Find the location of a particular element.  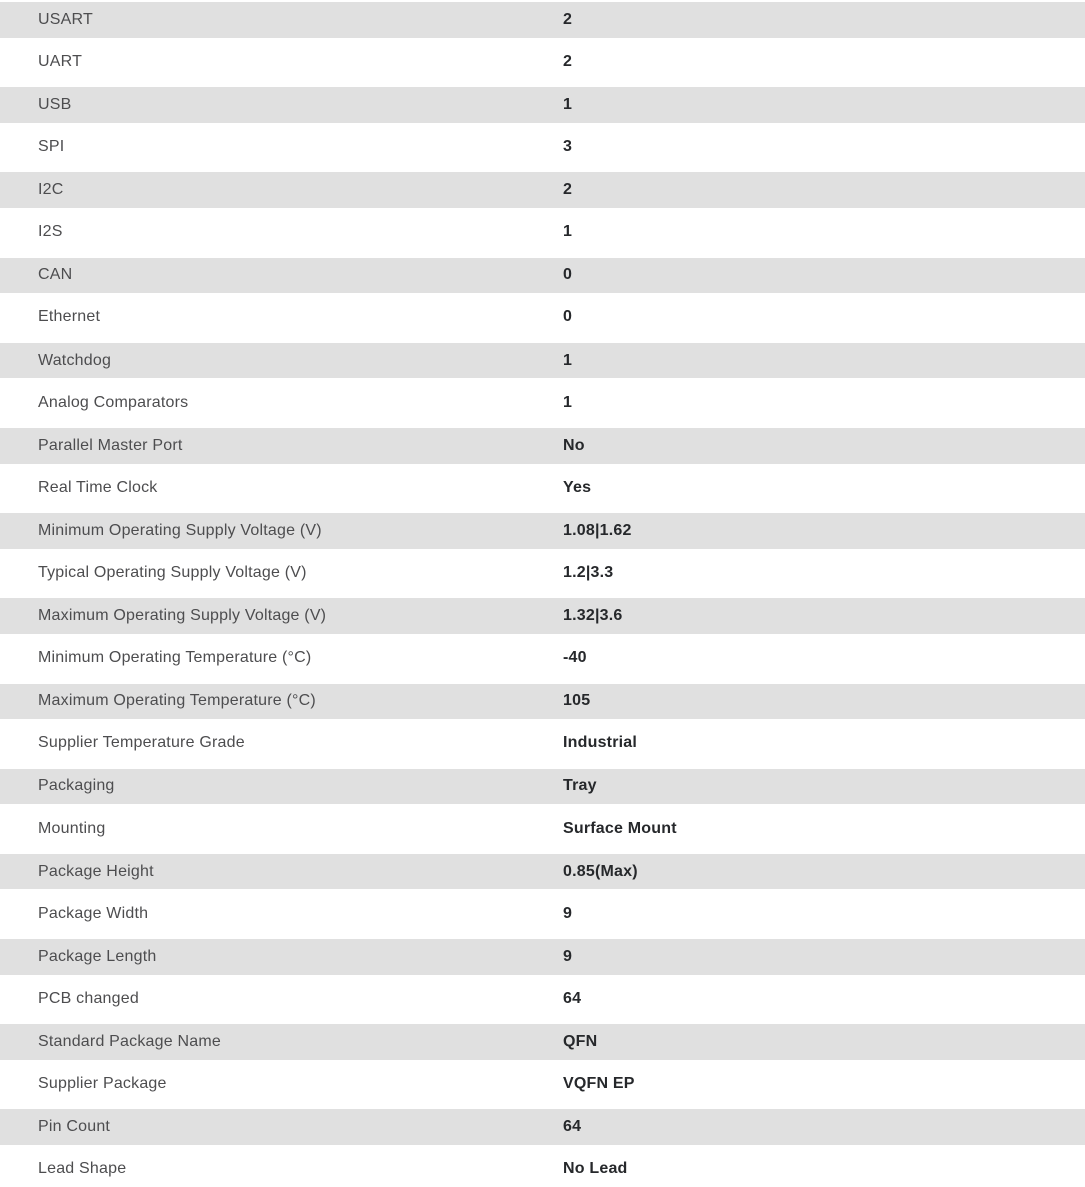

attribute-label: Watchdog is located at coordinates (75, 360).